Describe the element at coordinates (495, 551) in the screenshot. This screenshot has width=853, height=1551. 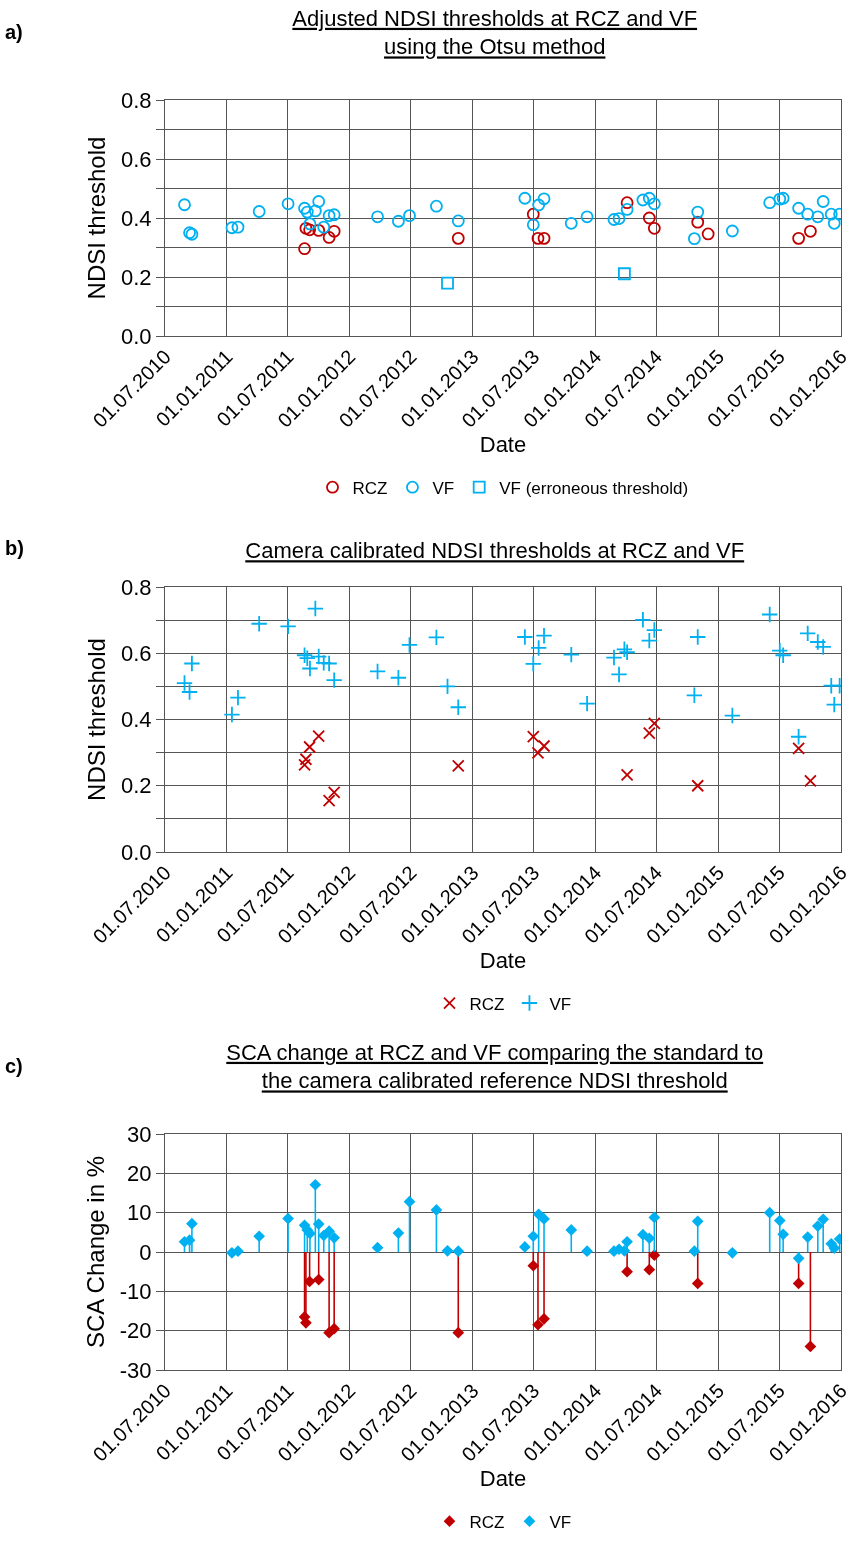
I see `chart-title: Camera calibrated NDSI thresholds at RCZ and VF` at that location.